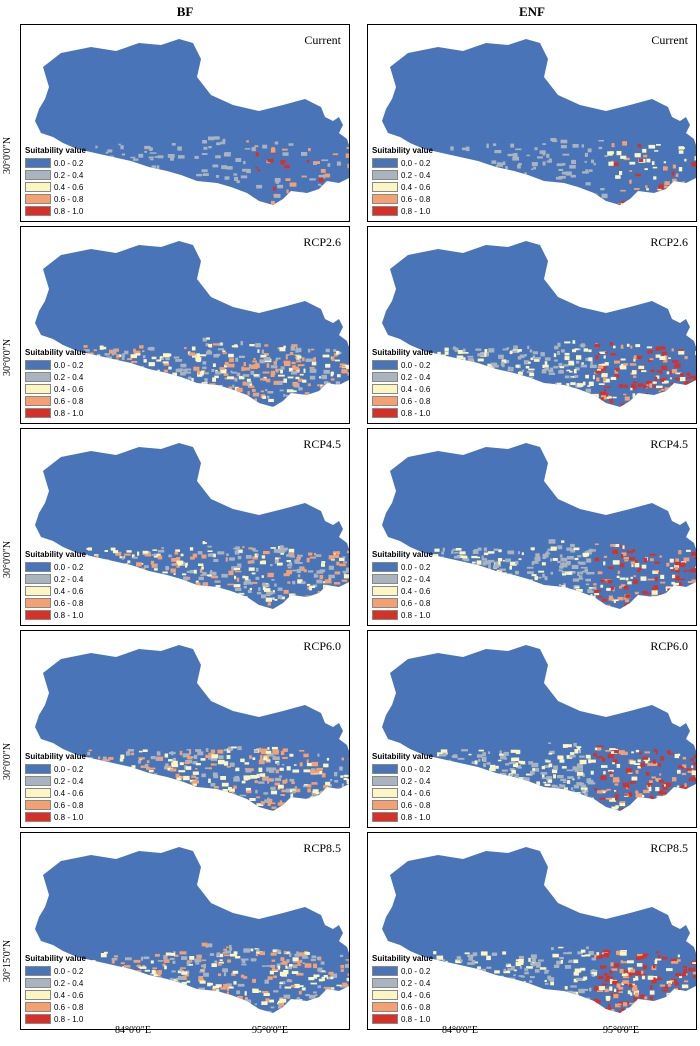  What do you see at coordinates (402, 615) in the screenshot?
I see `legend-item: 0.8 - 1.0` at bounding box center [402, 615].